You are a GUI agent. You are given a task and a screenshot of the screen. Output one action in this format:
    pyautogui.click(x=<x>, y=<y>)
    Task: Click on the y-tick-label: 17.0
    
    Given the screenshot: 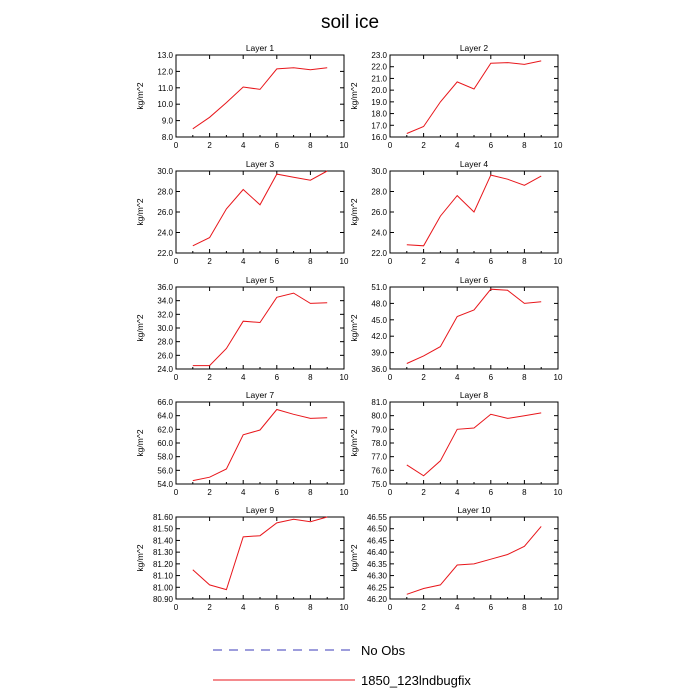 What is the action you would take?
    pyautogui.click(x=379, y=125)
    